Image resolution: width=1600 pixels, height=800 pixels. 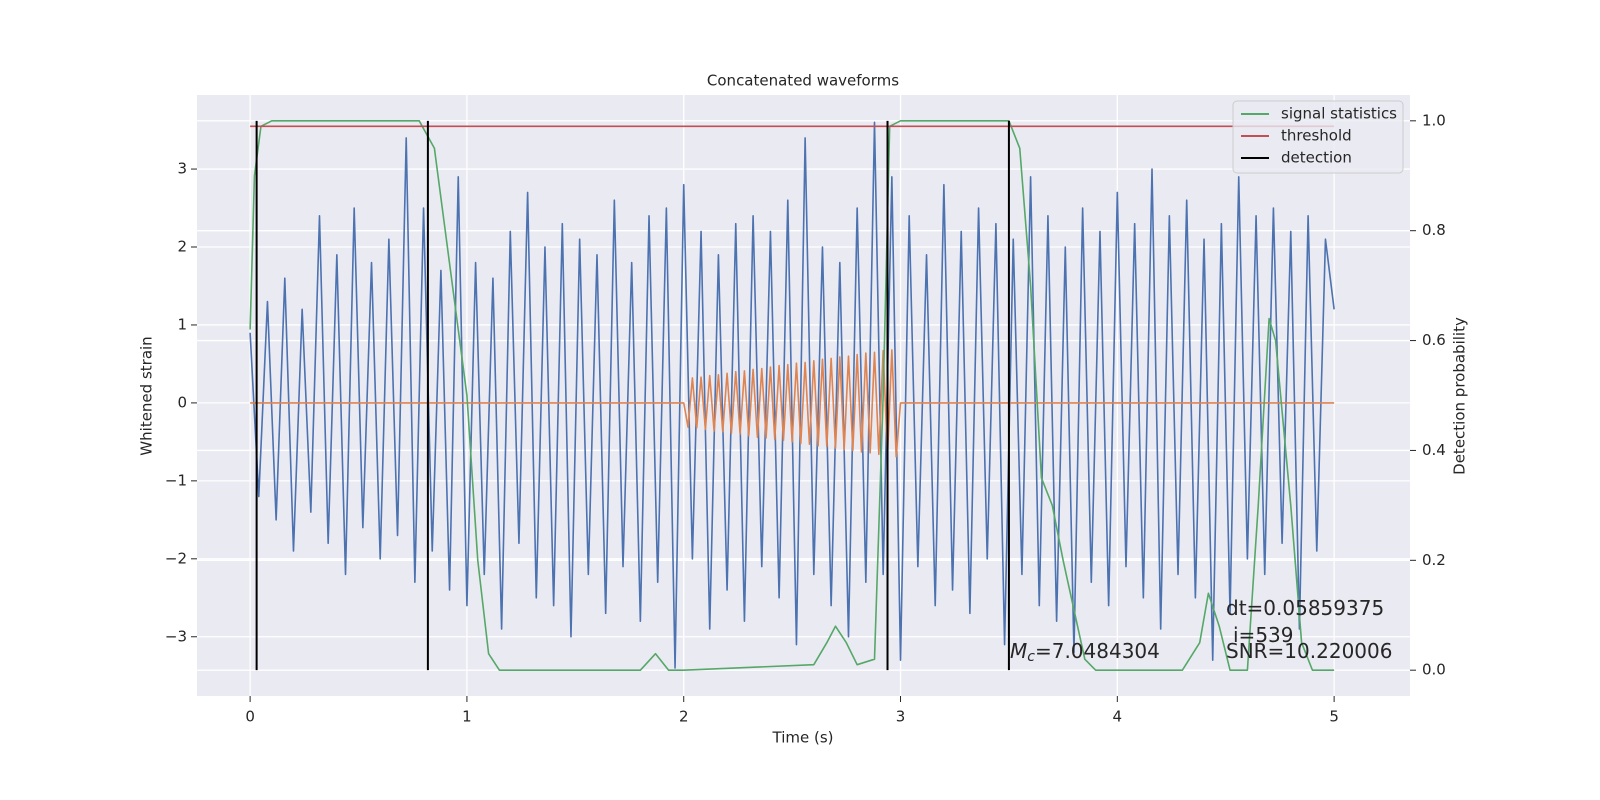 I want to click on y2-tick-label: 0.4, so click(x=1434, y=450).